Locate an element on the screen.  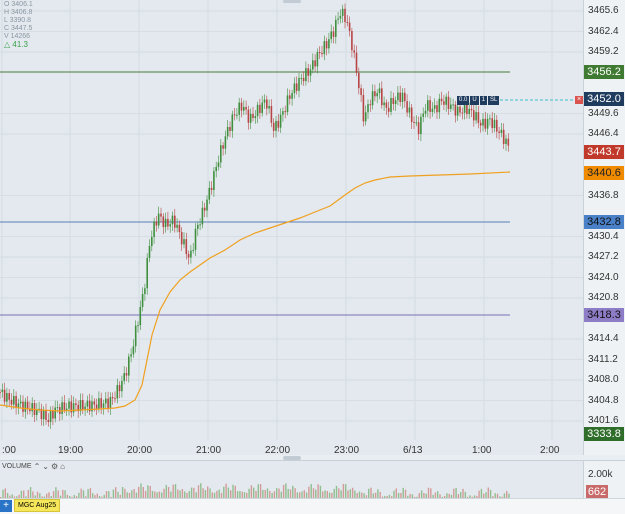
remove-icon: ⌂ is located at coordinates (62, 466).